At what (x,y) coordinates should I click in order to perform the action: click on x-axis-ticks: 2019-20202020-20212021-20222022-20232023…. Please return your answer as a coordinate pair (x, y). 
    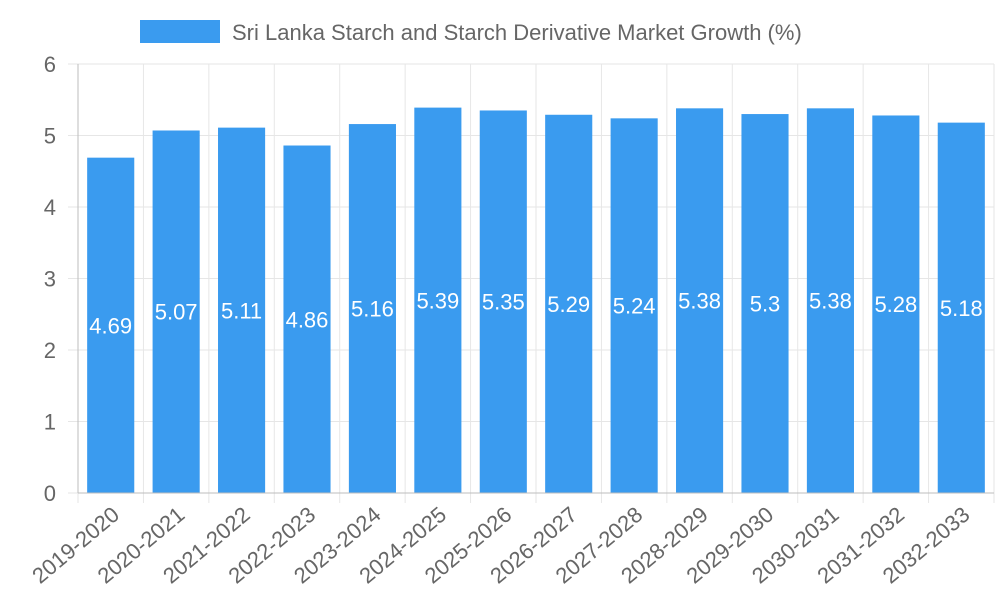
    Looking at the image, I should click on (500, 545).